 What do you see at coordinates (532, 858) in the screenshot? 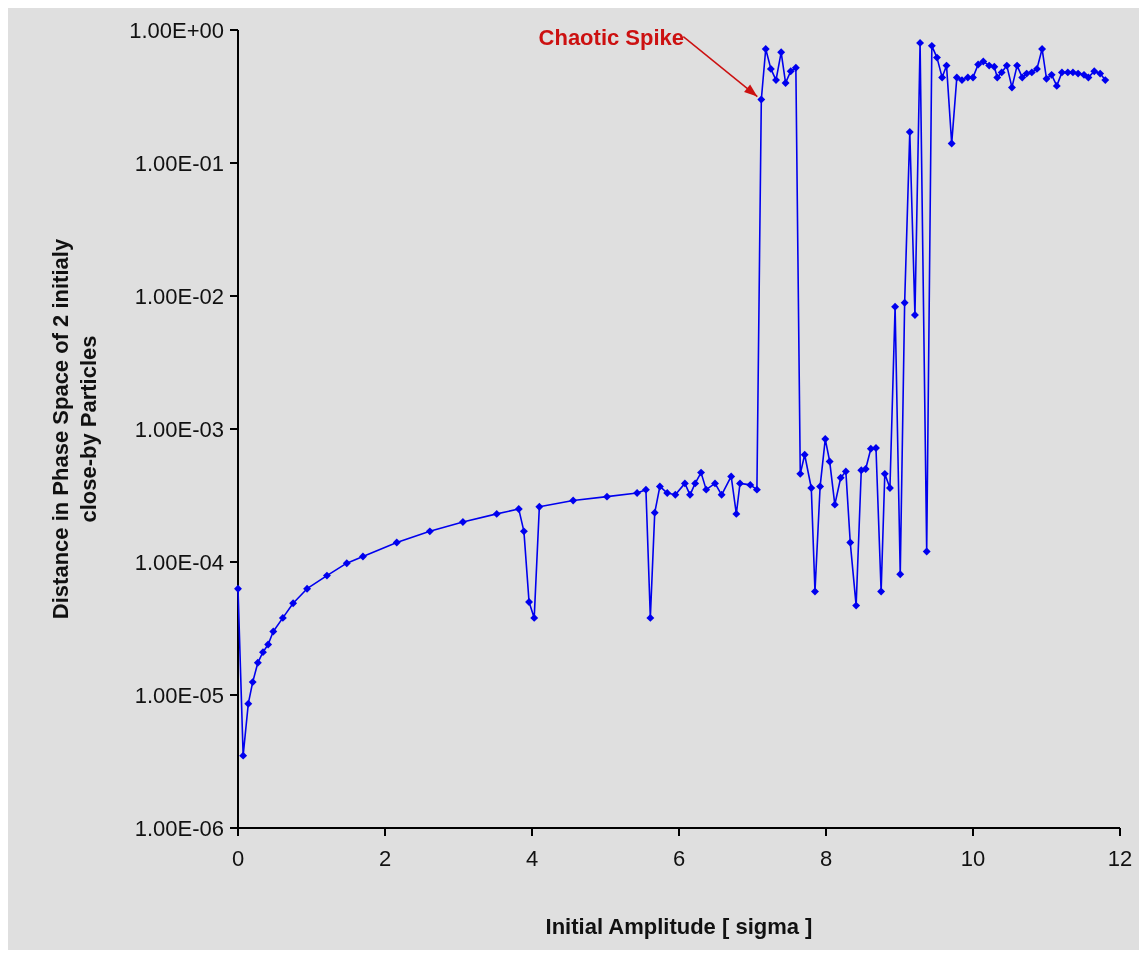
I see `x-tick-label: 4` at bounding box center [532, 858].